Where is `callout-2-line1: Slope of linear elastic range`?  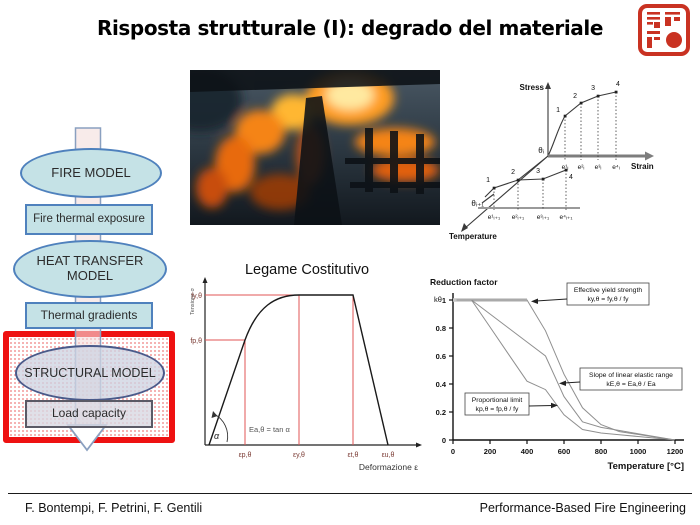 callout-2-line1: Slope of linear elastic range is located at coordinates (631, 375).